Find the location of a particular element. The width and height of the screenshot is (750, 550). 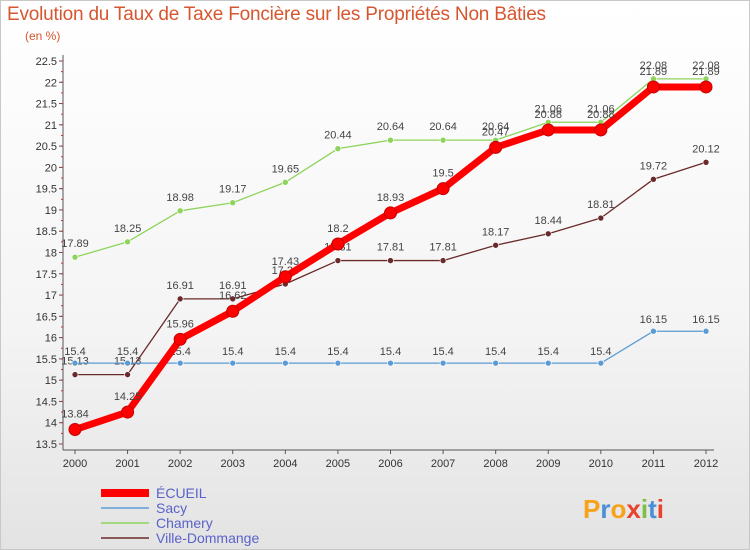

data-label: 19.17 is located at coordinates (233, 190).